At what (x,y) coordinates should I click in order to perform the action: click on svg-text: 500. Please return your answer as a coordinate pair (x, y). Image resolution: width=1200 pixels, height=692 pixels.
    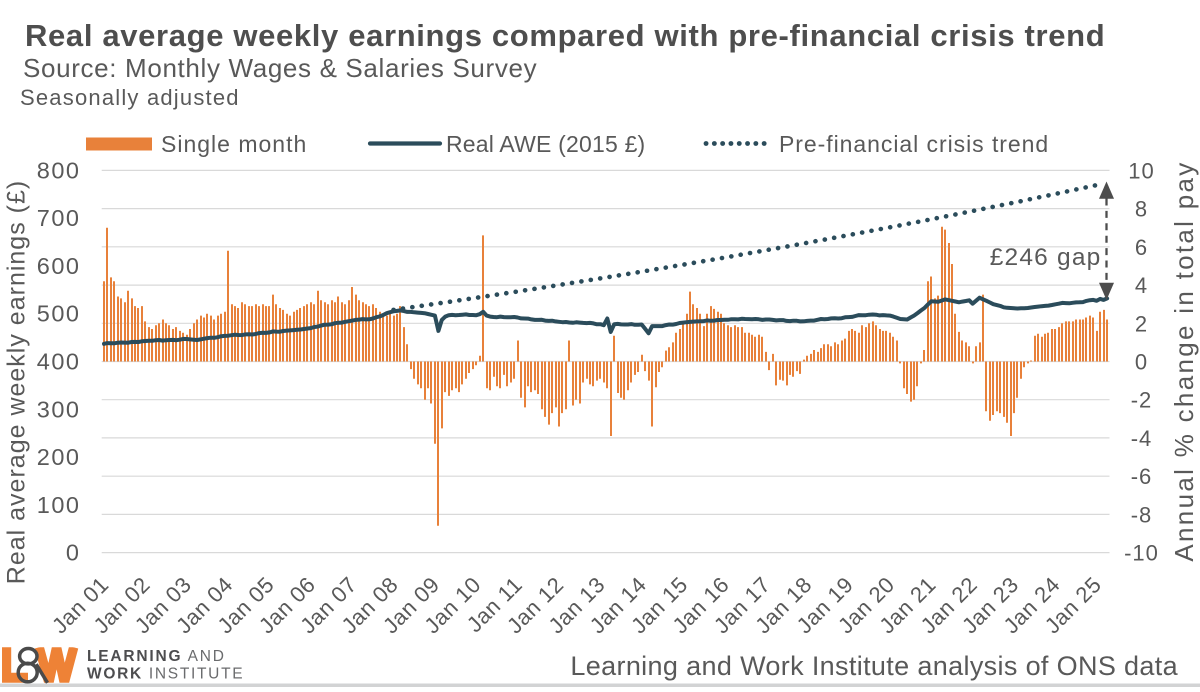
    Looking at the image, I should click on (59, 314).